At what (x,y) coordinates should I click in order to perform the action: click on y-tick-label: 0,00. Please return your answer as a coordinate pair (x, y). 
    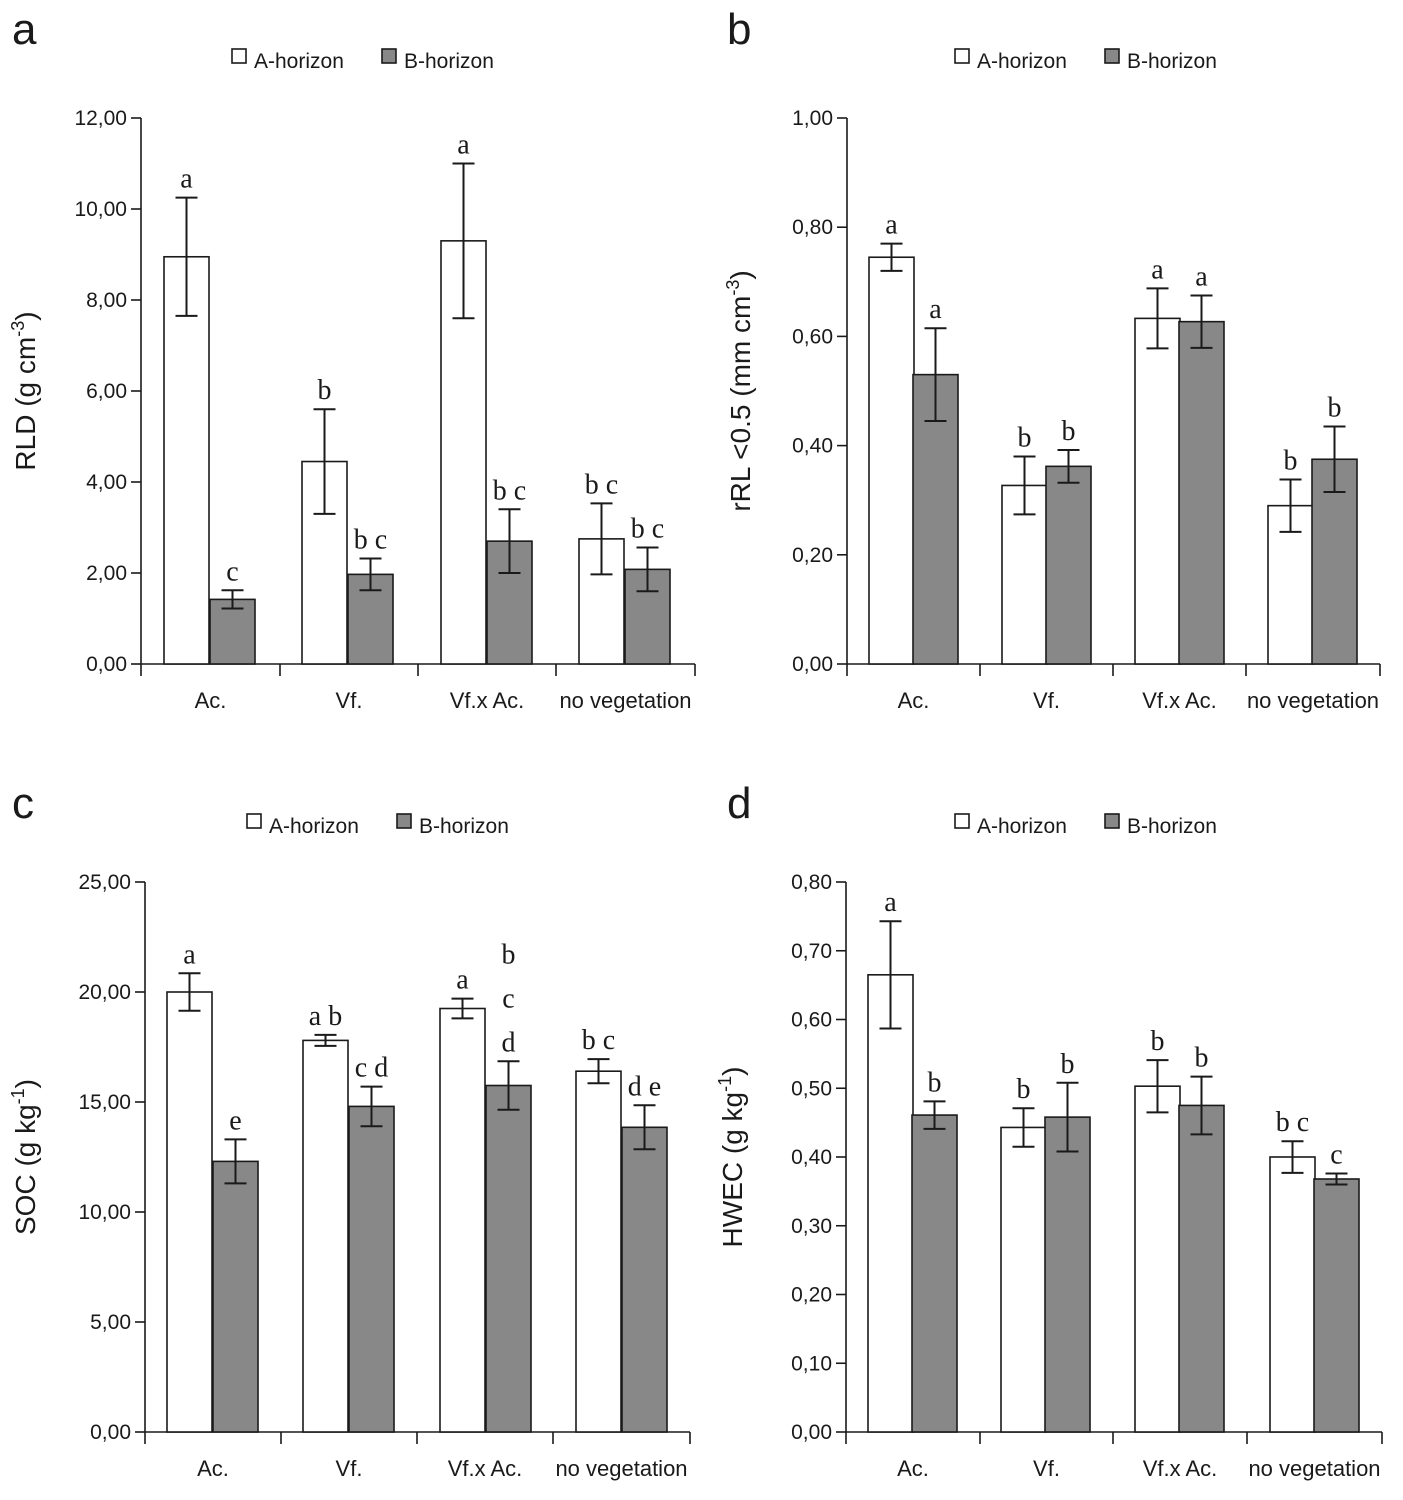
    Looking at the image, I should click on (812, 664).